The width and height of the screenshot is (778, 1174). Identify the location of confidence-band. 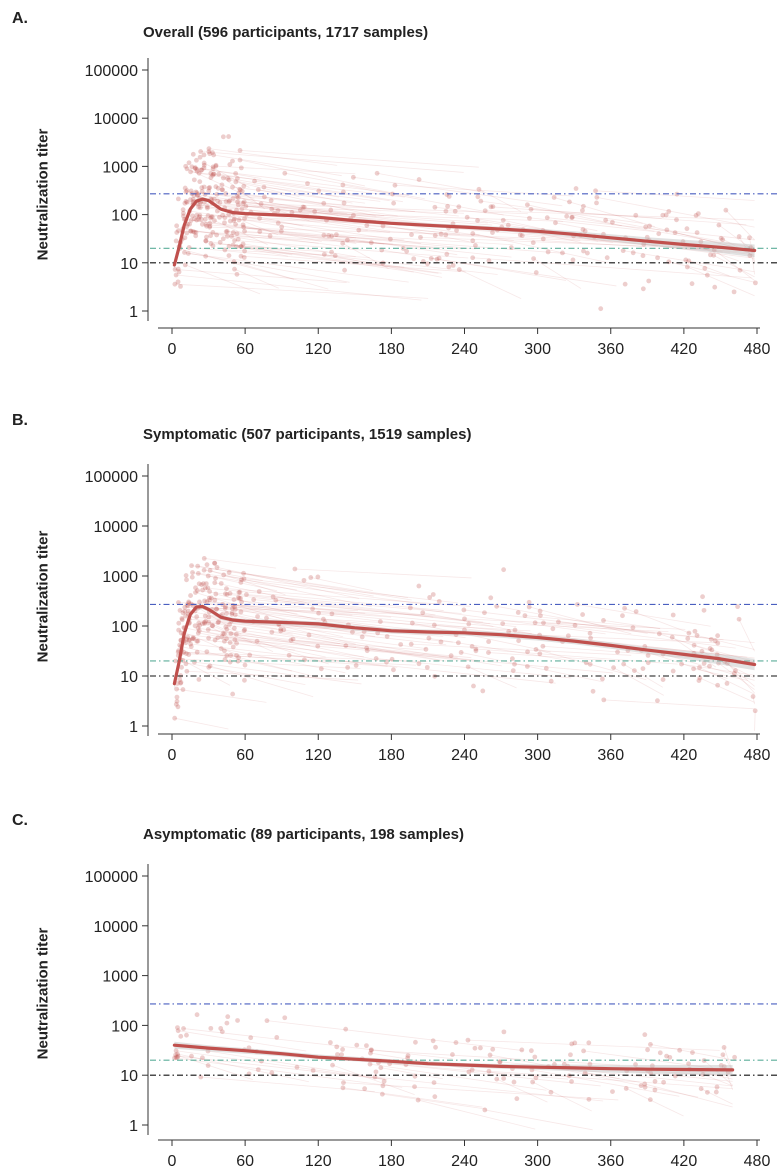
(464, 648).